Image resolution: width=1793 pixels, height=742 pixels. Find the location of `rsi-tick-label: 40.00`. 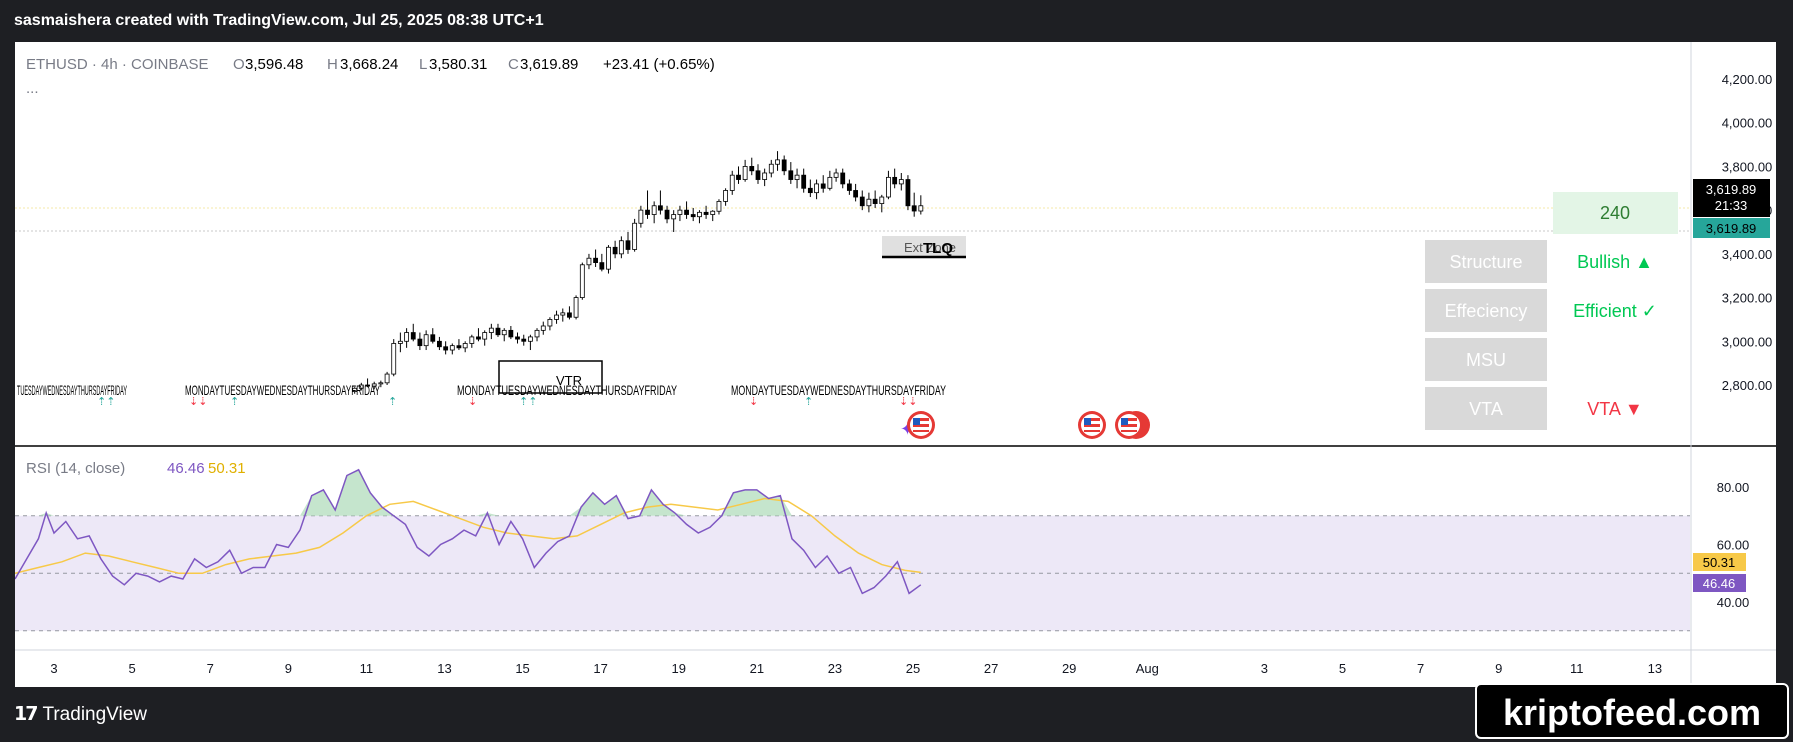

rsi-tick-label: 40.00 is located at coordinates (1733, 602).